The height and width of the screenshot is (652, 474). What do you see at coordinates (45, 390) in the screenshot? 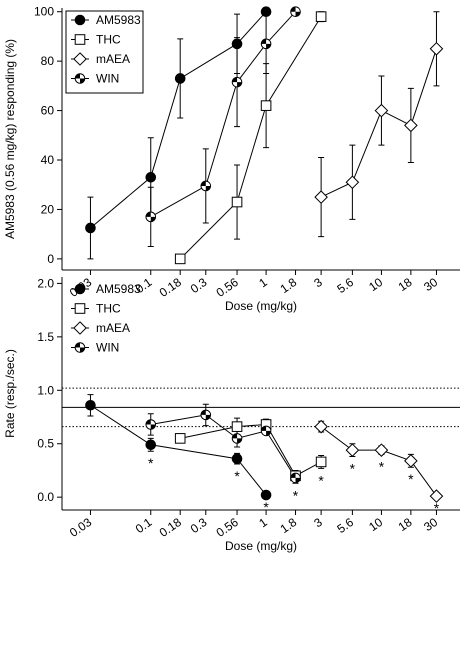
I see `y-tick-label: 1.0` at bounding box center [45, 390].